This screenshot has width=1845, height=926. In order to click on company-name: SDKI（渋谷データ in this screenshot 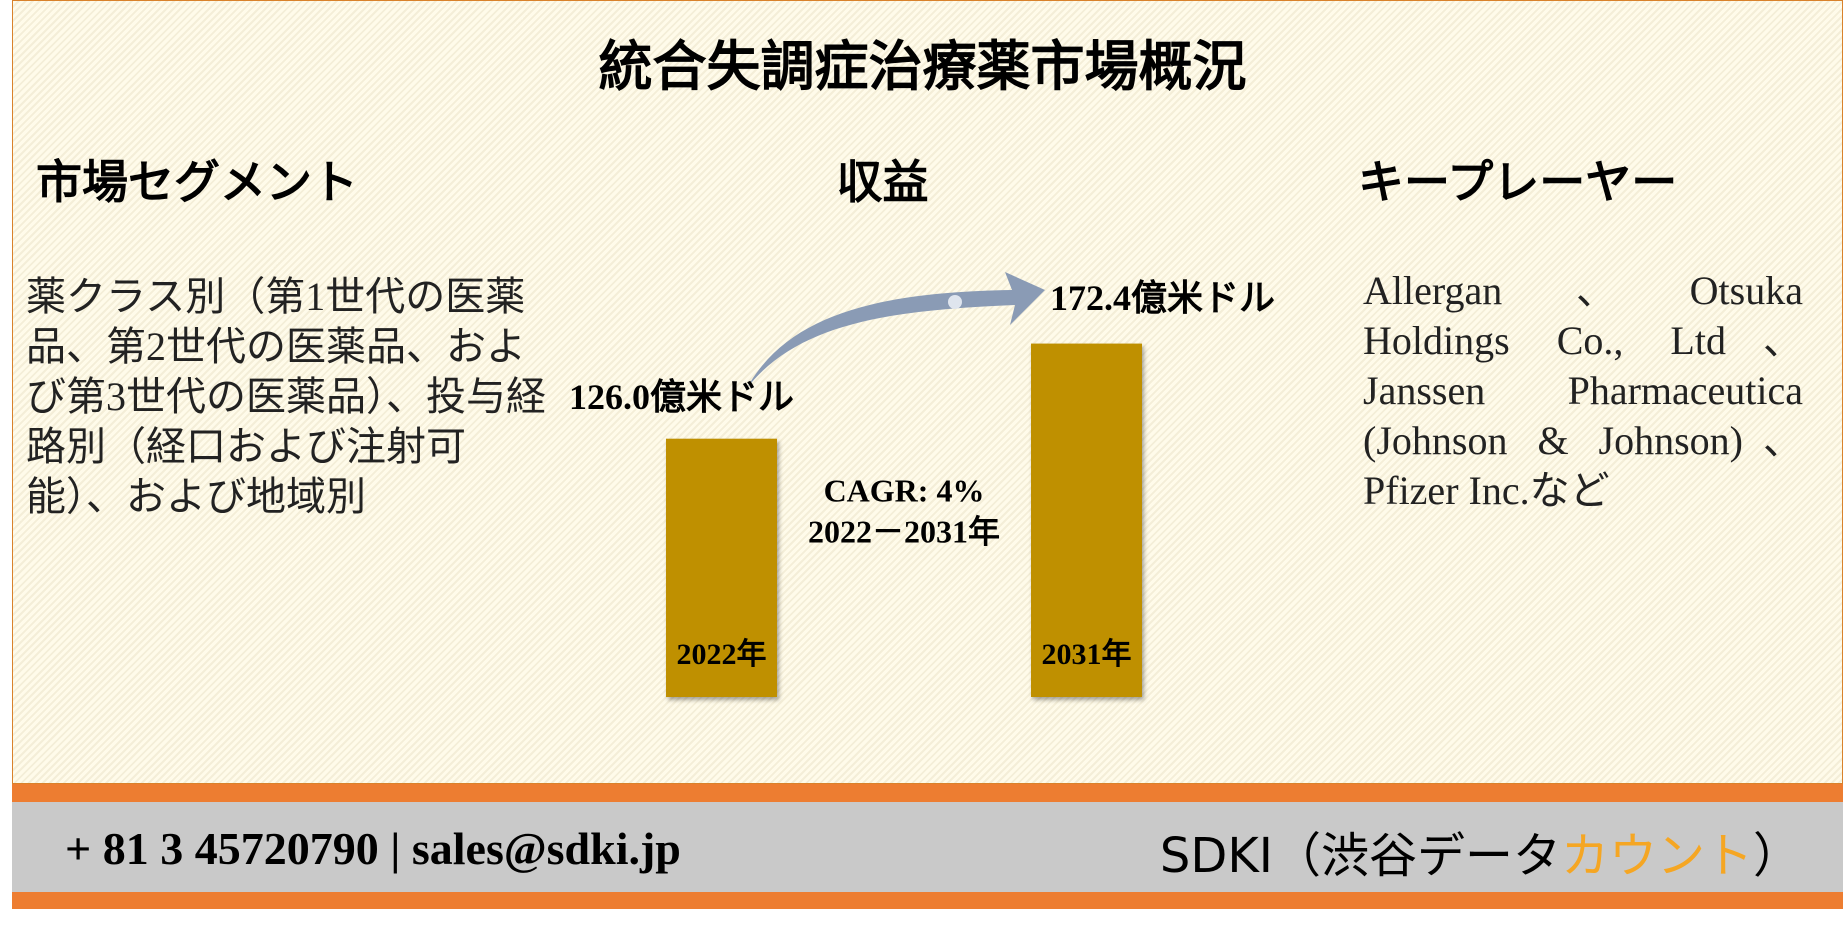, I will do `click(1360, 856)`.